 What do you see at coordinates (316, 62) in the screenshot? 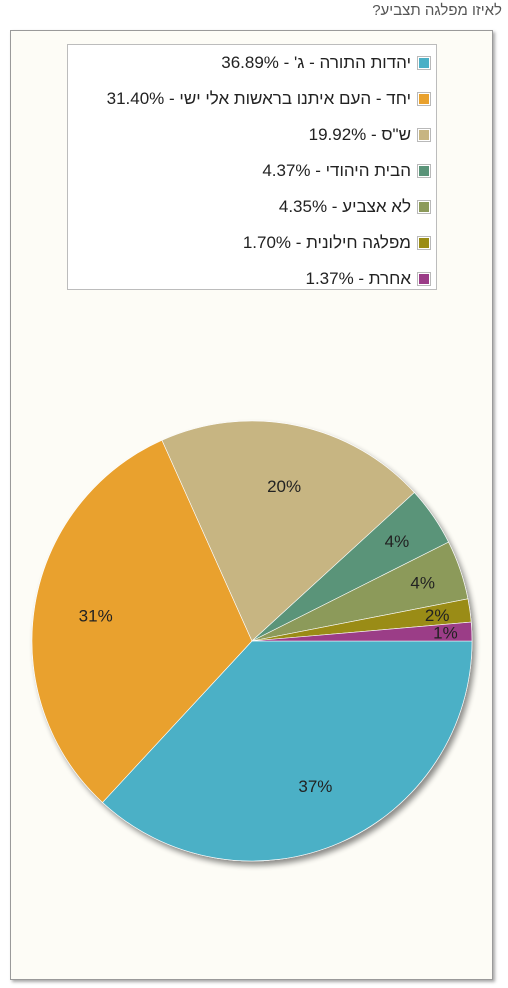
I see `legend-label: יהדות התורה - ג' - 36.89%` at bounding box center [316, 62].